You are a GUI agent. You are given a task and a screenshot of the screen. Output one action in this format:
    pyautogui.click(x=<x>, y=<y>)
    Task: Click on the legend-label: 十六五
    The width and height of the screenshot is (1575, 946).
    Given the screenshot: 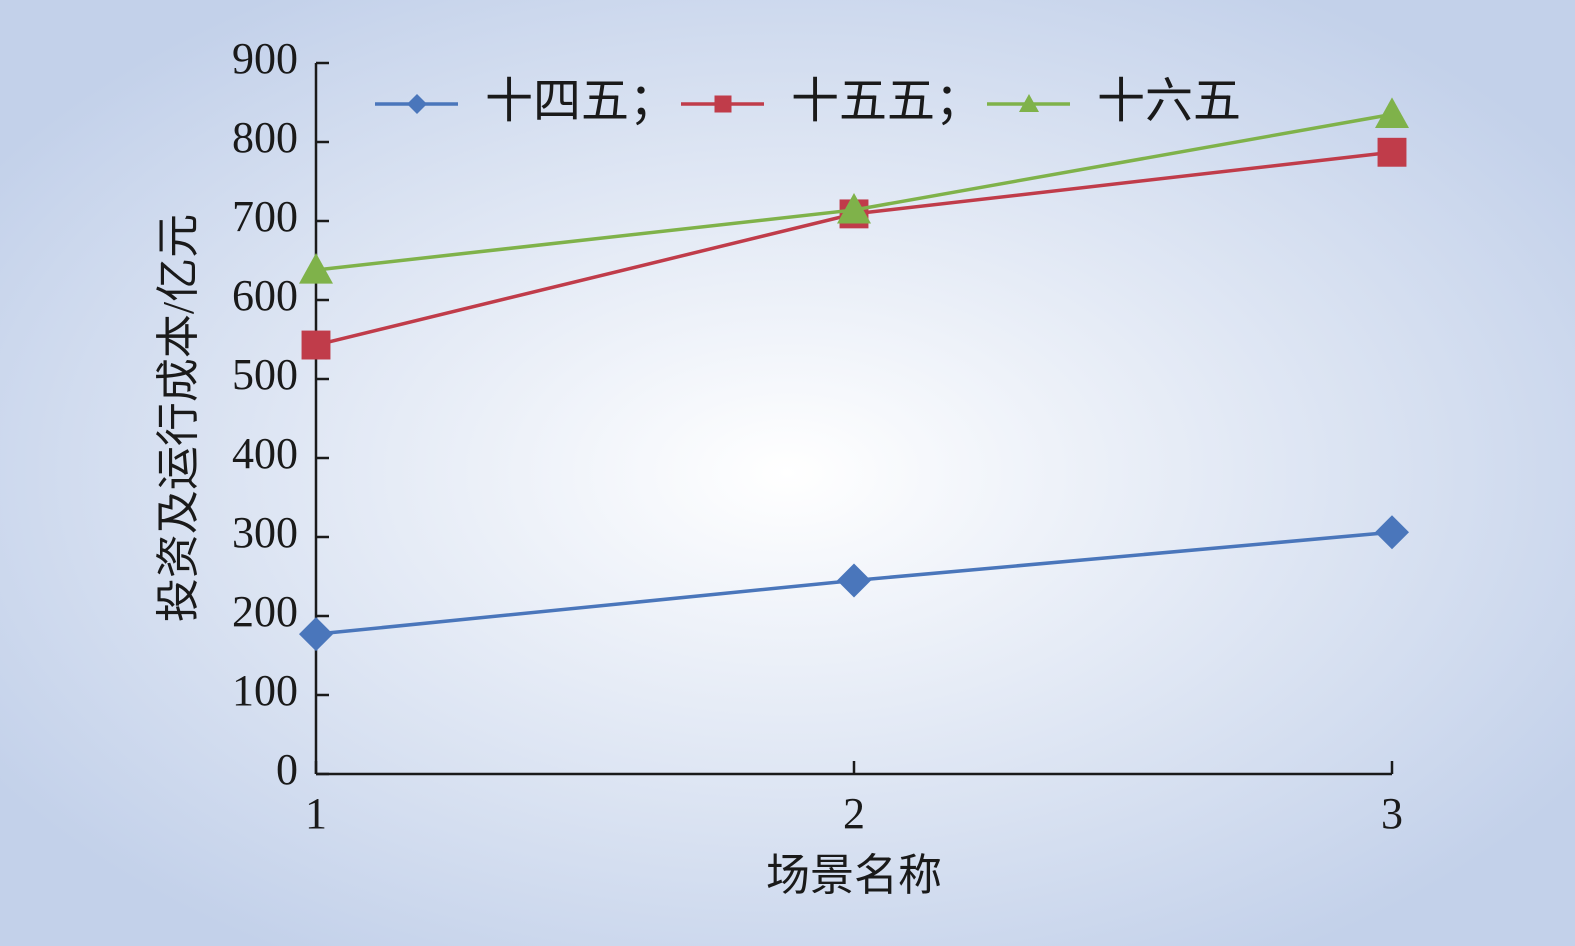 What is the action you would take?
    pyautogui.click(x=1169, y=101)
    